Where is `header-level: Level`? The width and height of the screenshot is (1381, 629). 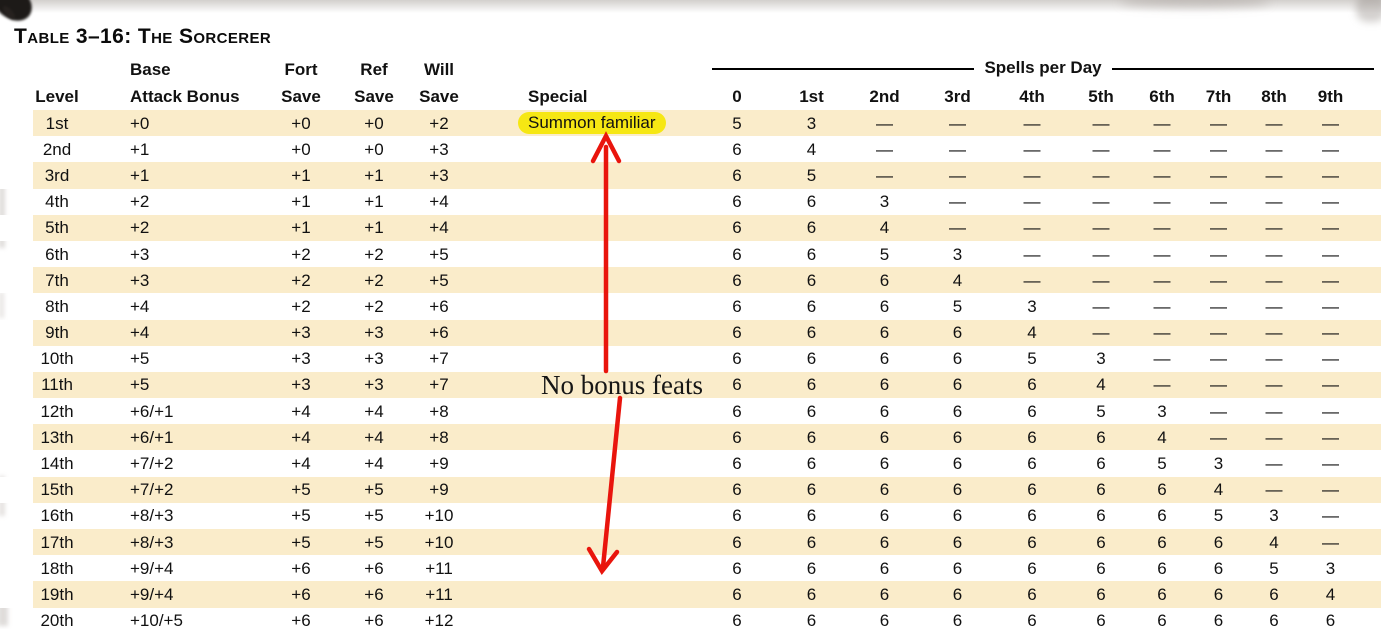 header-level: Level is located at coordinates (57, 96).